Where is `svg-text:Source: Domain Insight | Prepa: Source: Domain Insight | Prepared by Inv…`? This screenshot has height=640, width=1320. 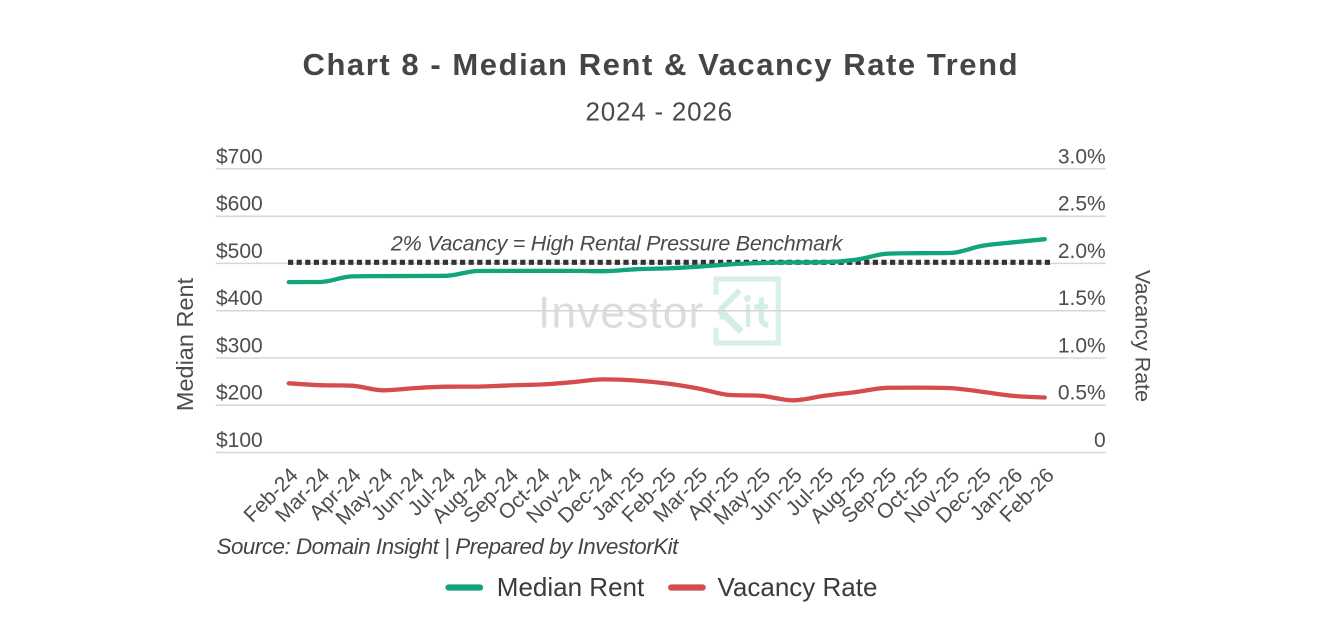
svg-text:Source: Domain Insight | Prepa: Source: Domain Insight | Prepared by Inv… is located at coordinates (448, 546).